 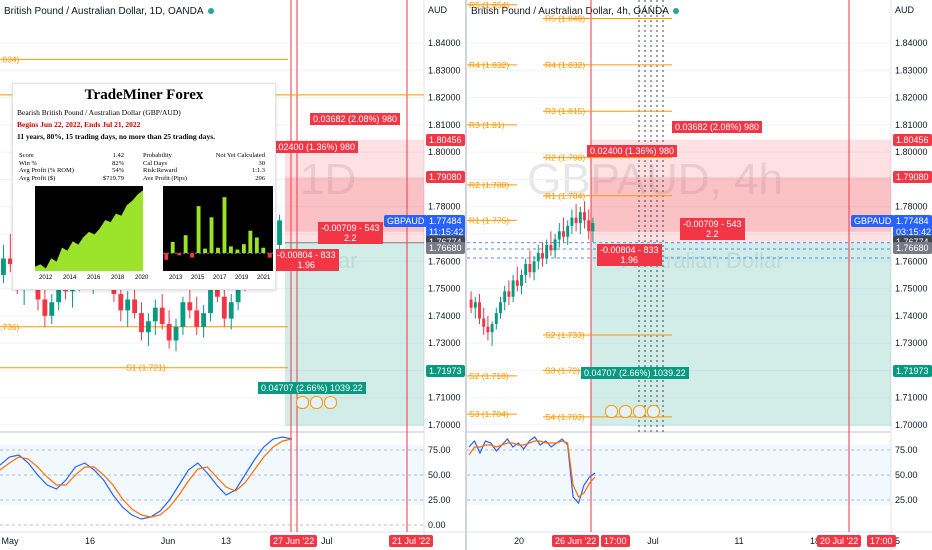 I want to click on measurement-label: 0.04707 (2.66%) 1039.22, so click(x=635, y=373).